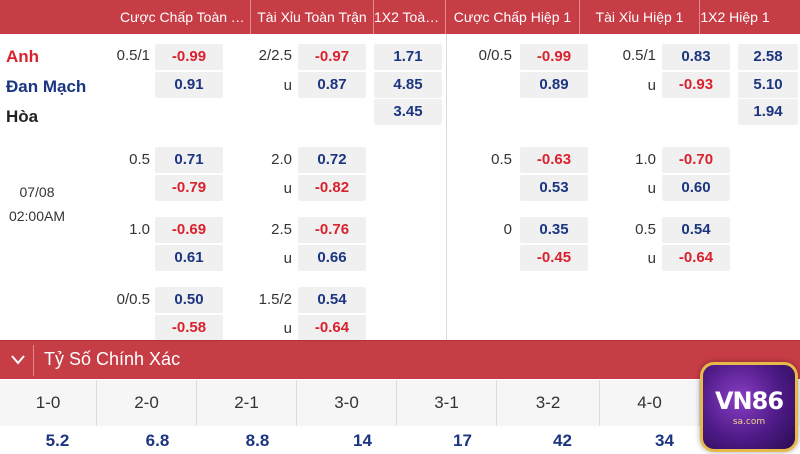  I want to click on header-divider, so click(33, 360).